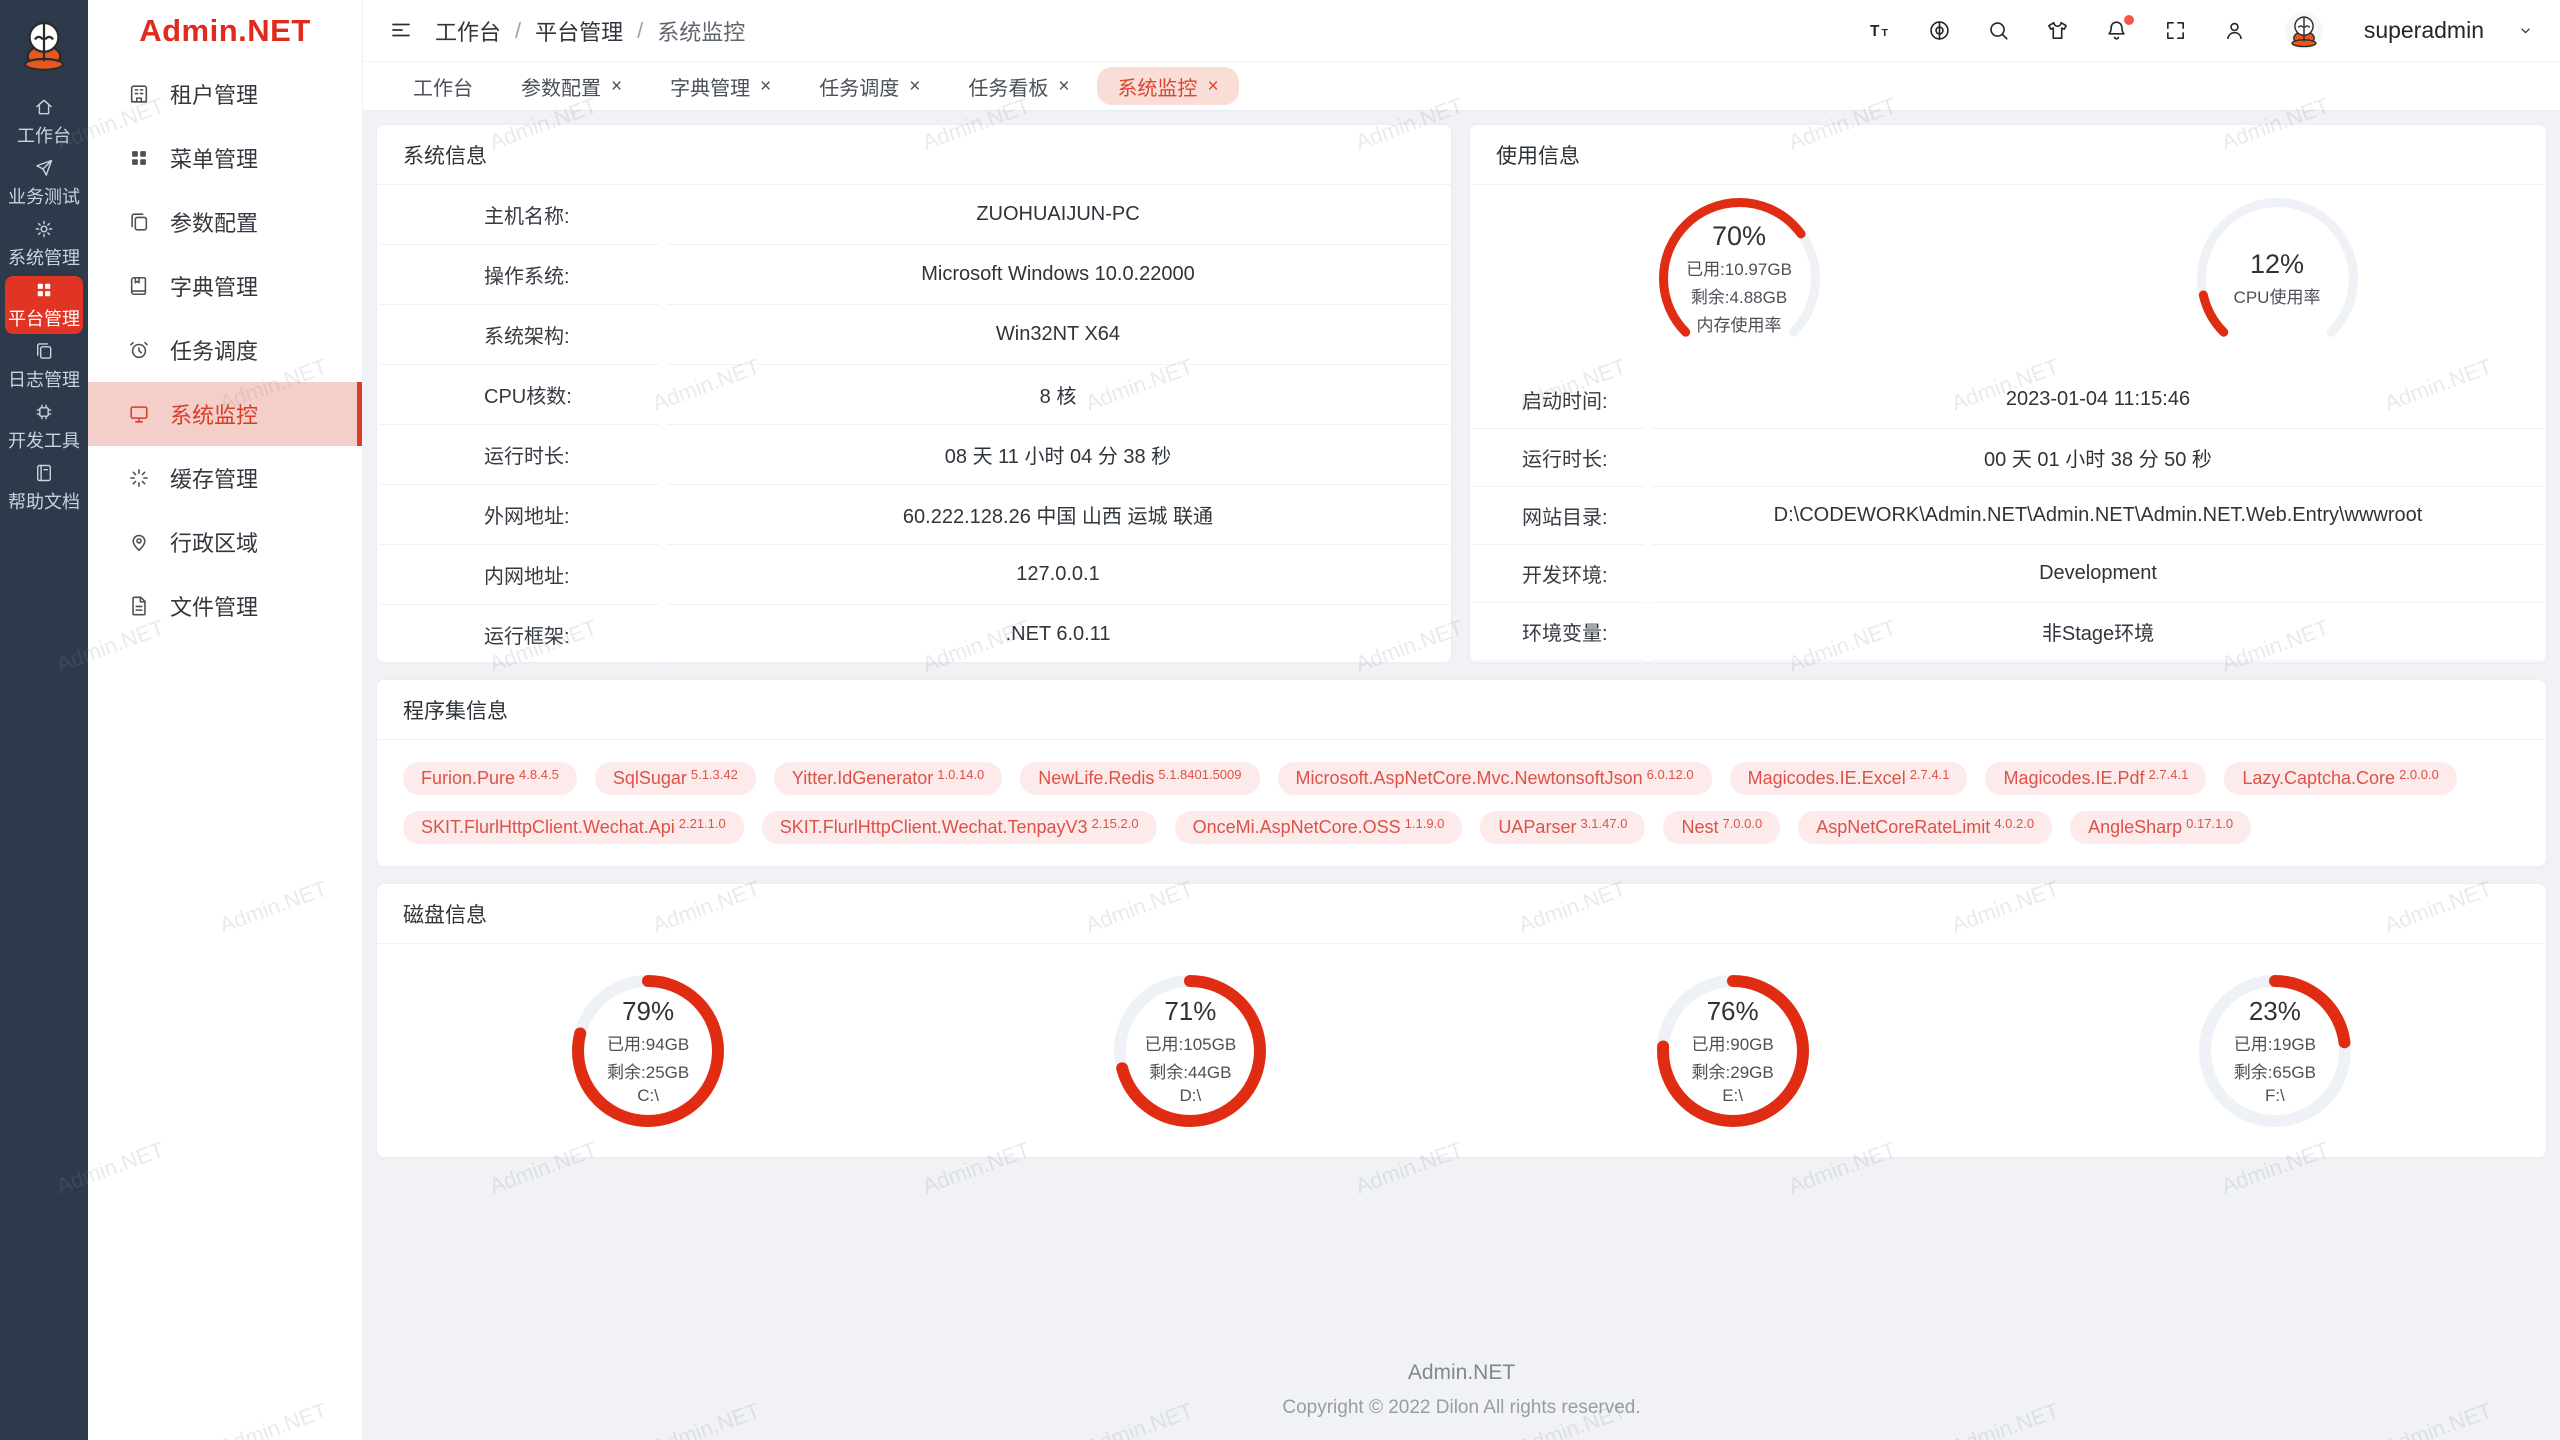 The height and width of the screenshot is (1440, 2560). I want to click on info-value: Microsoft Windows 10.0.22000, so click(1058, 275).